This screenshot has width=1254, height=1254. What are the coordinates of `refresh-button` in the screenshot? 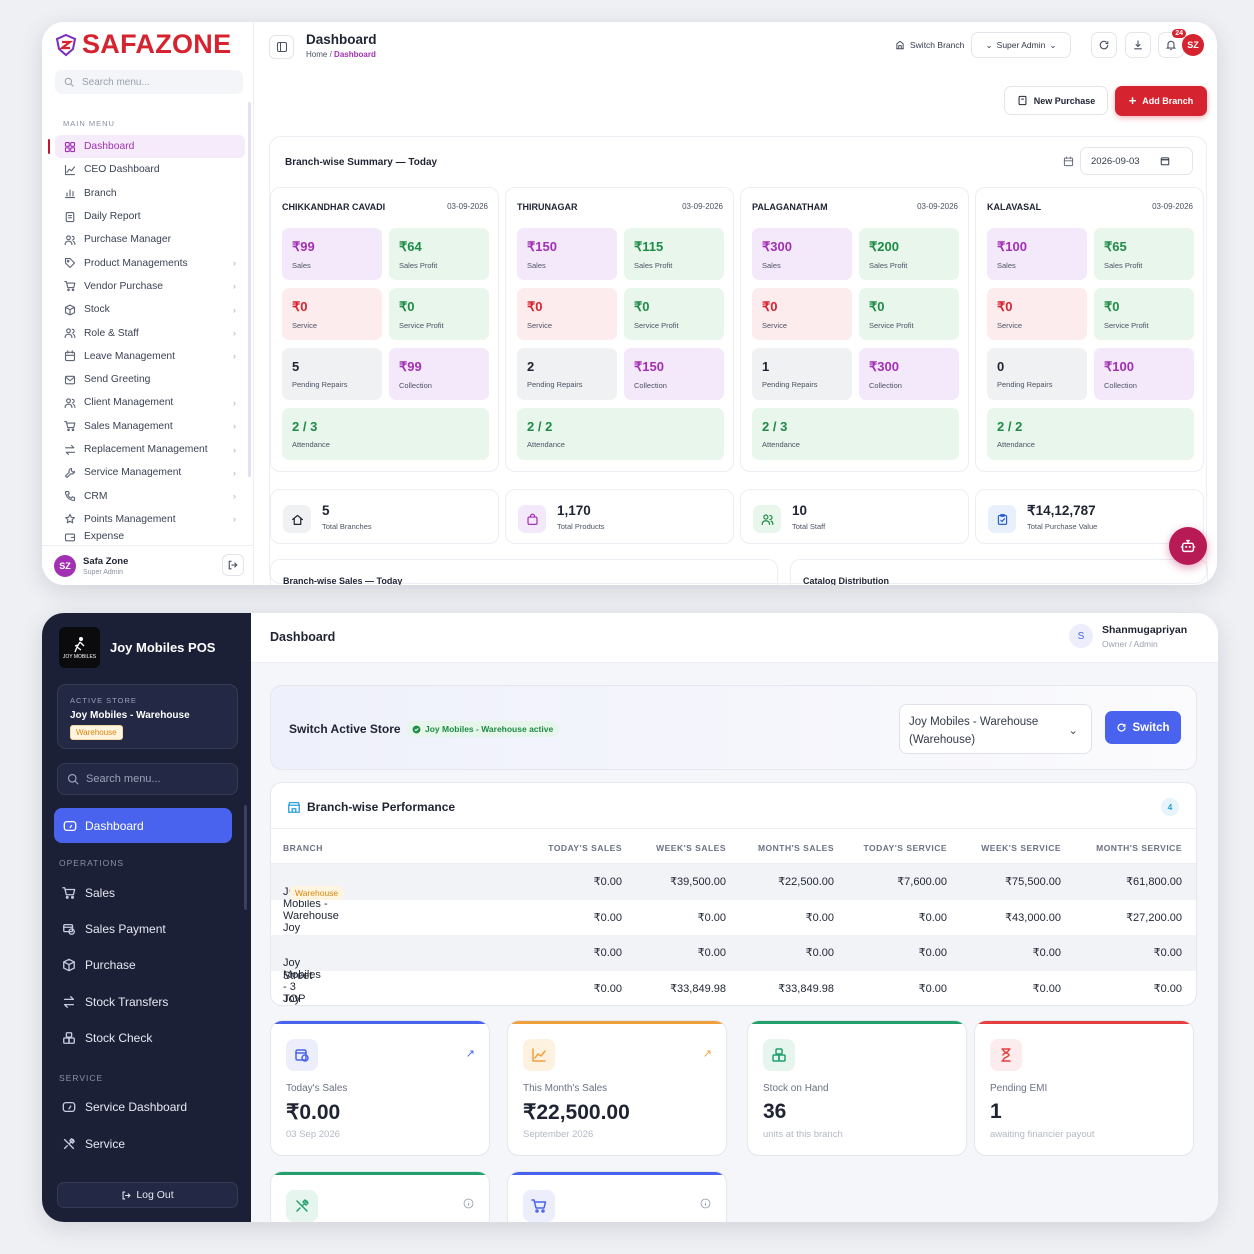 It's located at (1104, 45).